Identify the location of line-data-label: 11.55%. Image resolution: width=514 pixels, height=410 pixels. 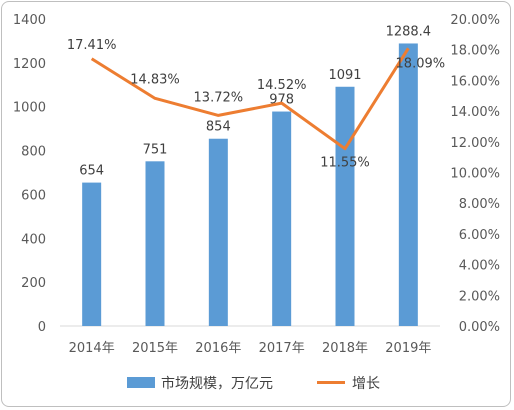
(345, 163).